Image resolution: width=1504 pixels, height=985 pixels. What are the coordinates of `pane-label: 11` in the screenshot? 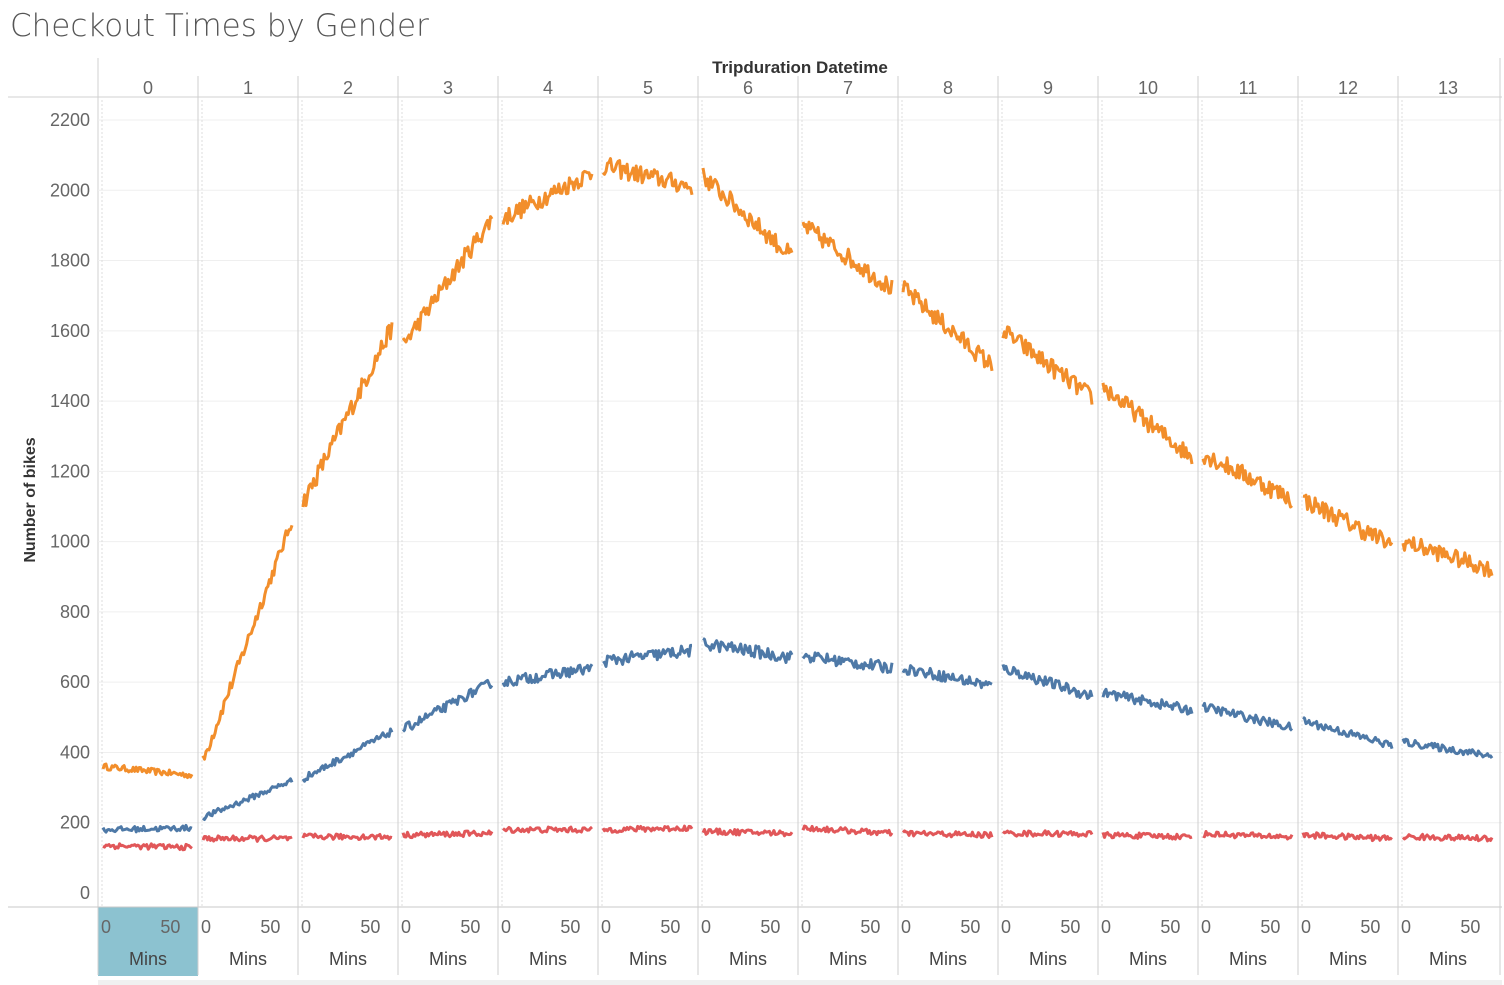 It's located at (1248, 88).